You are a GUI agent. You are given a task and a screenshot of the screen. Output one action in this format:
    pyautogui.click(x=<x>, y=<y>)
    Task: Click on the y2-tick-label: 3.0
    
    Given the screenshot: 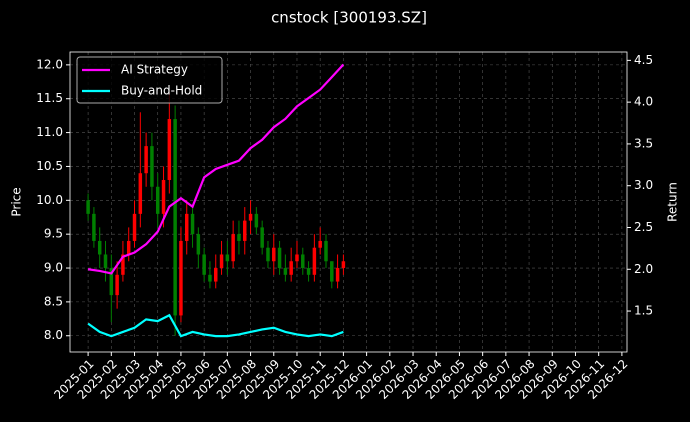 What is the action you would take?
    pyautogui.click(x=643, y=185)
    